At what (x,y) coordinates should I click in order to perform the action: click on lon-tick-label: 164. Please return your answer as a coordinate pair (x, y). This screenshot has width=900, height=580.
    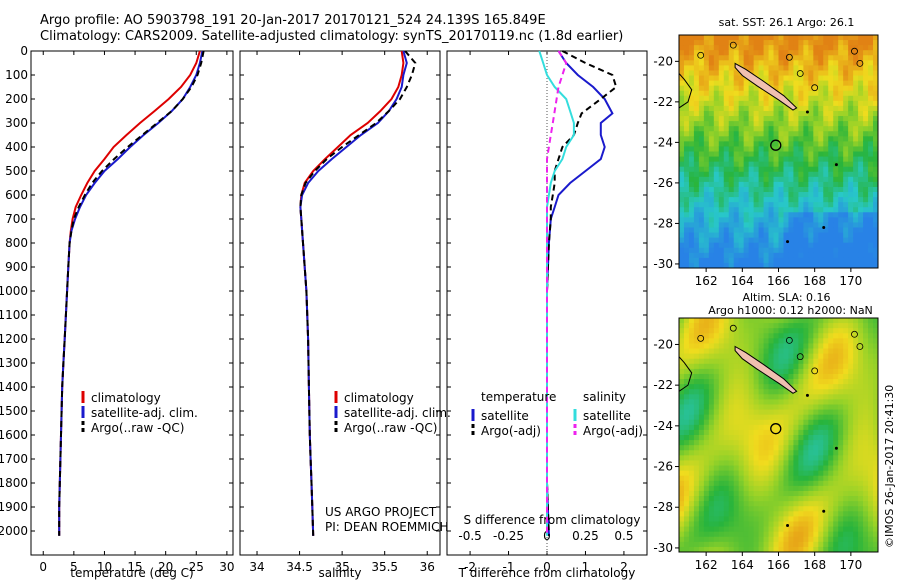
    Looking at the image, I should click on (742, 281).